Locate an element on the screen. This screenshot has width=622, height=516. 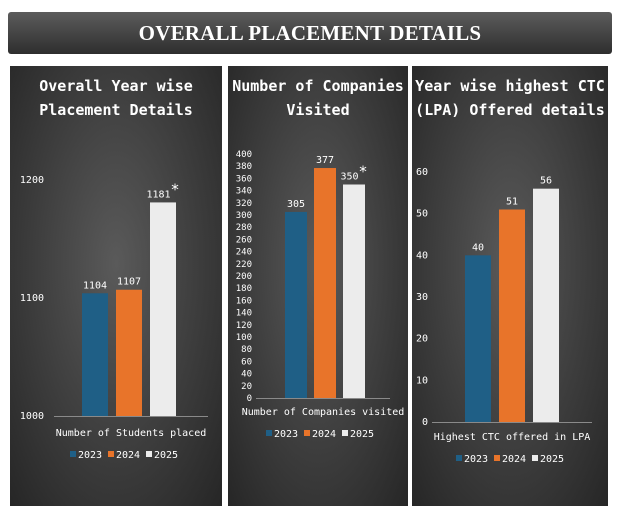
companies-visited-bar-label-2024: 377 is located at coordinates (325, 160).